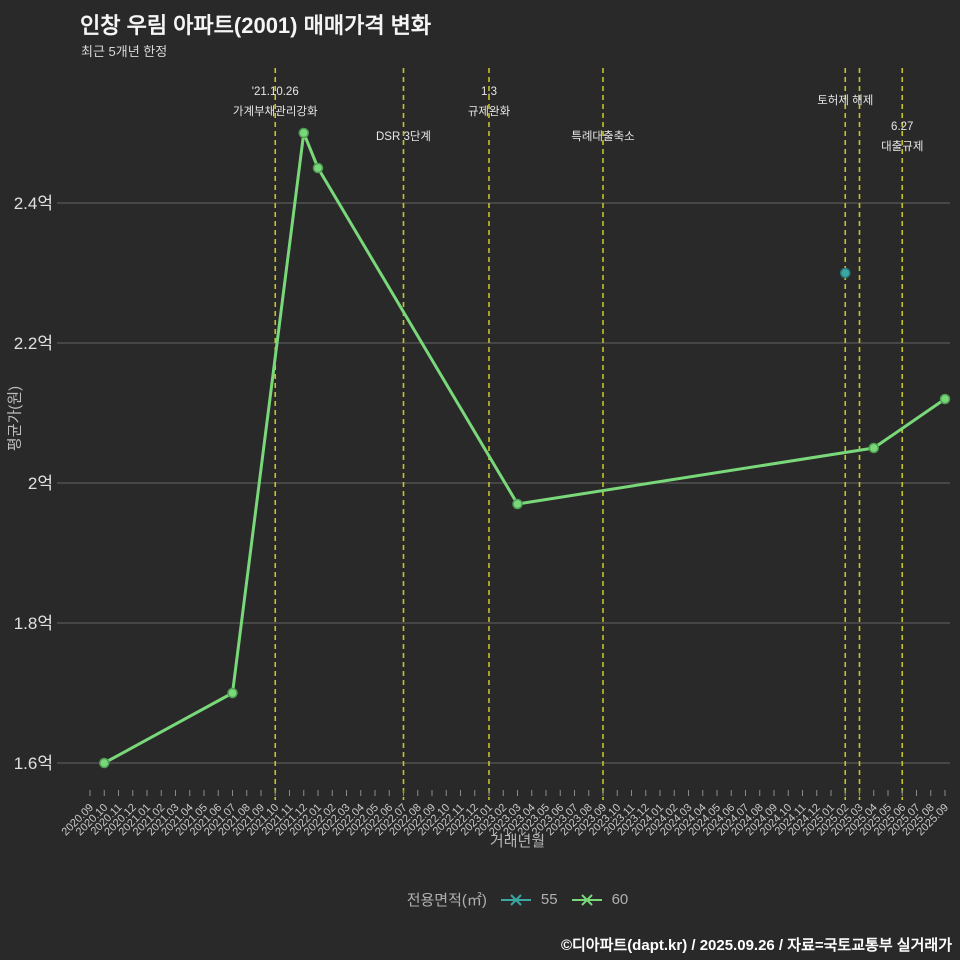  I want to click on price-point-60-2021.07, so click(232, 693).